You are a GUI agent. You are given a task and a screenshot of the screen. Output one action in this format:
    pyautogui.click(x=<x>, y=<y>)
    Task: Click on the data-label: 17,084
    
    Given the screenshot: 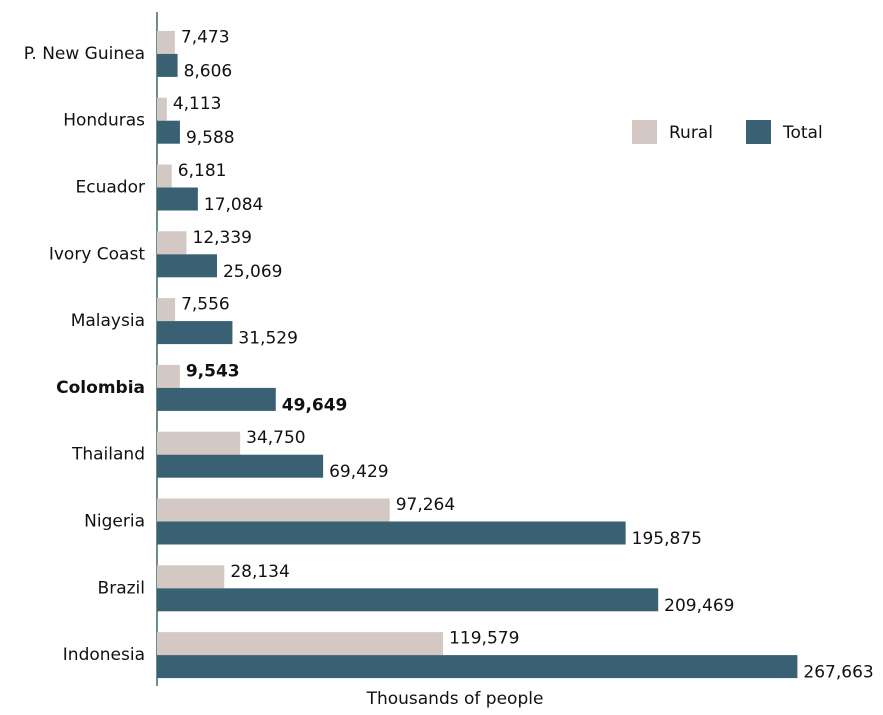 What is the action you would take?
    pyautogui.click(x=233, y=205)
    